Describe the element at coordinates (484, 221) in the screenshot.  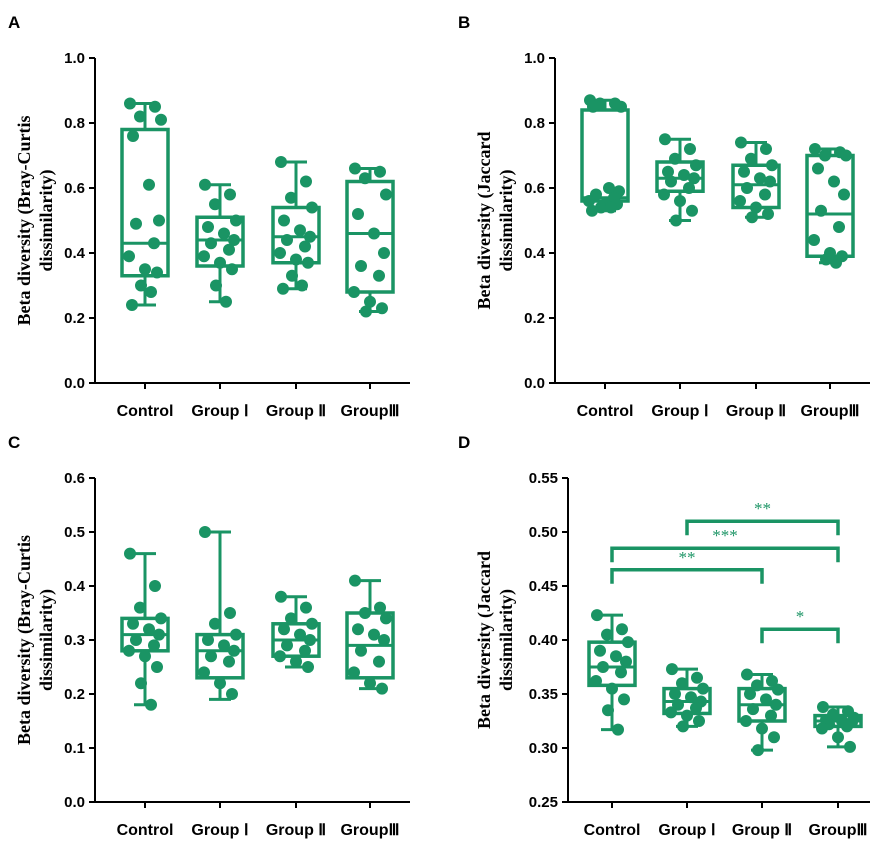
I see `y-axis-label: Beta diversity (Jaccard` at that location.